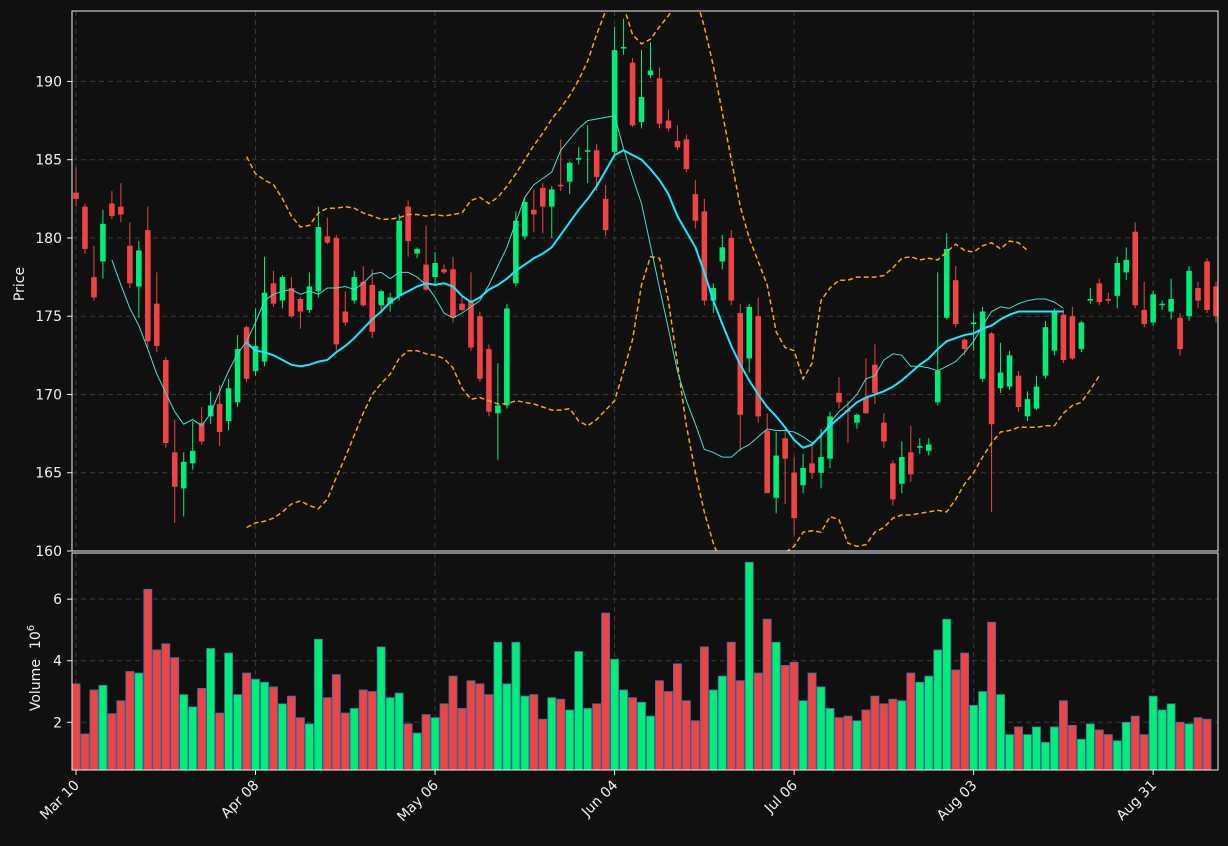  Describe the element at coordinates (48, 239) in the screenshot. I see `price-tick-label: 180` at that location.